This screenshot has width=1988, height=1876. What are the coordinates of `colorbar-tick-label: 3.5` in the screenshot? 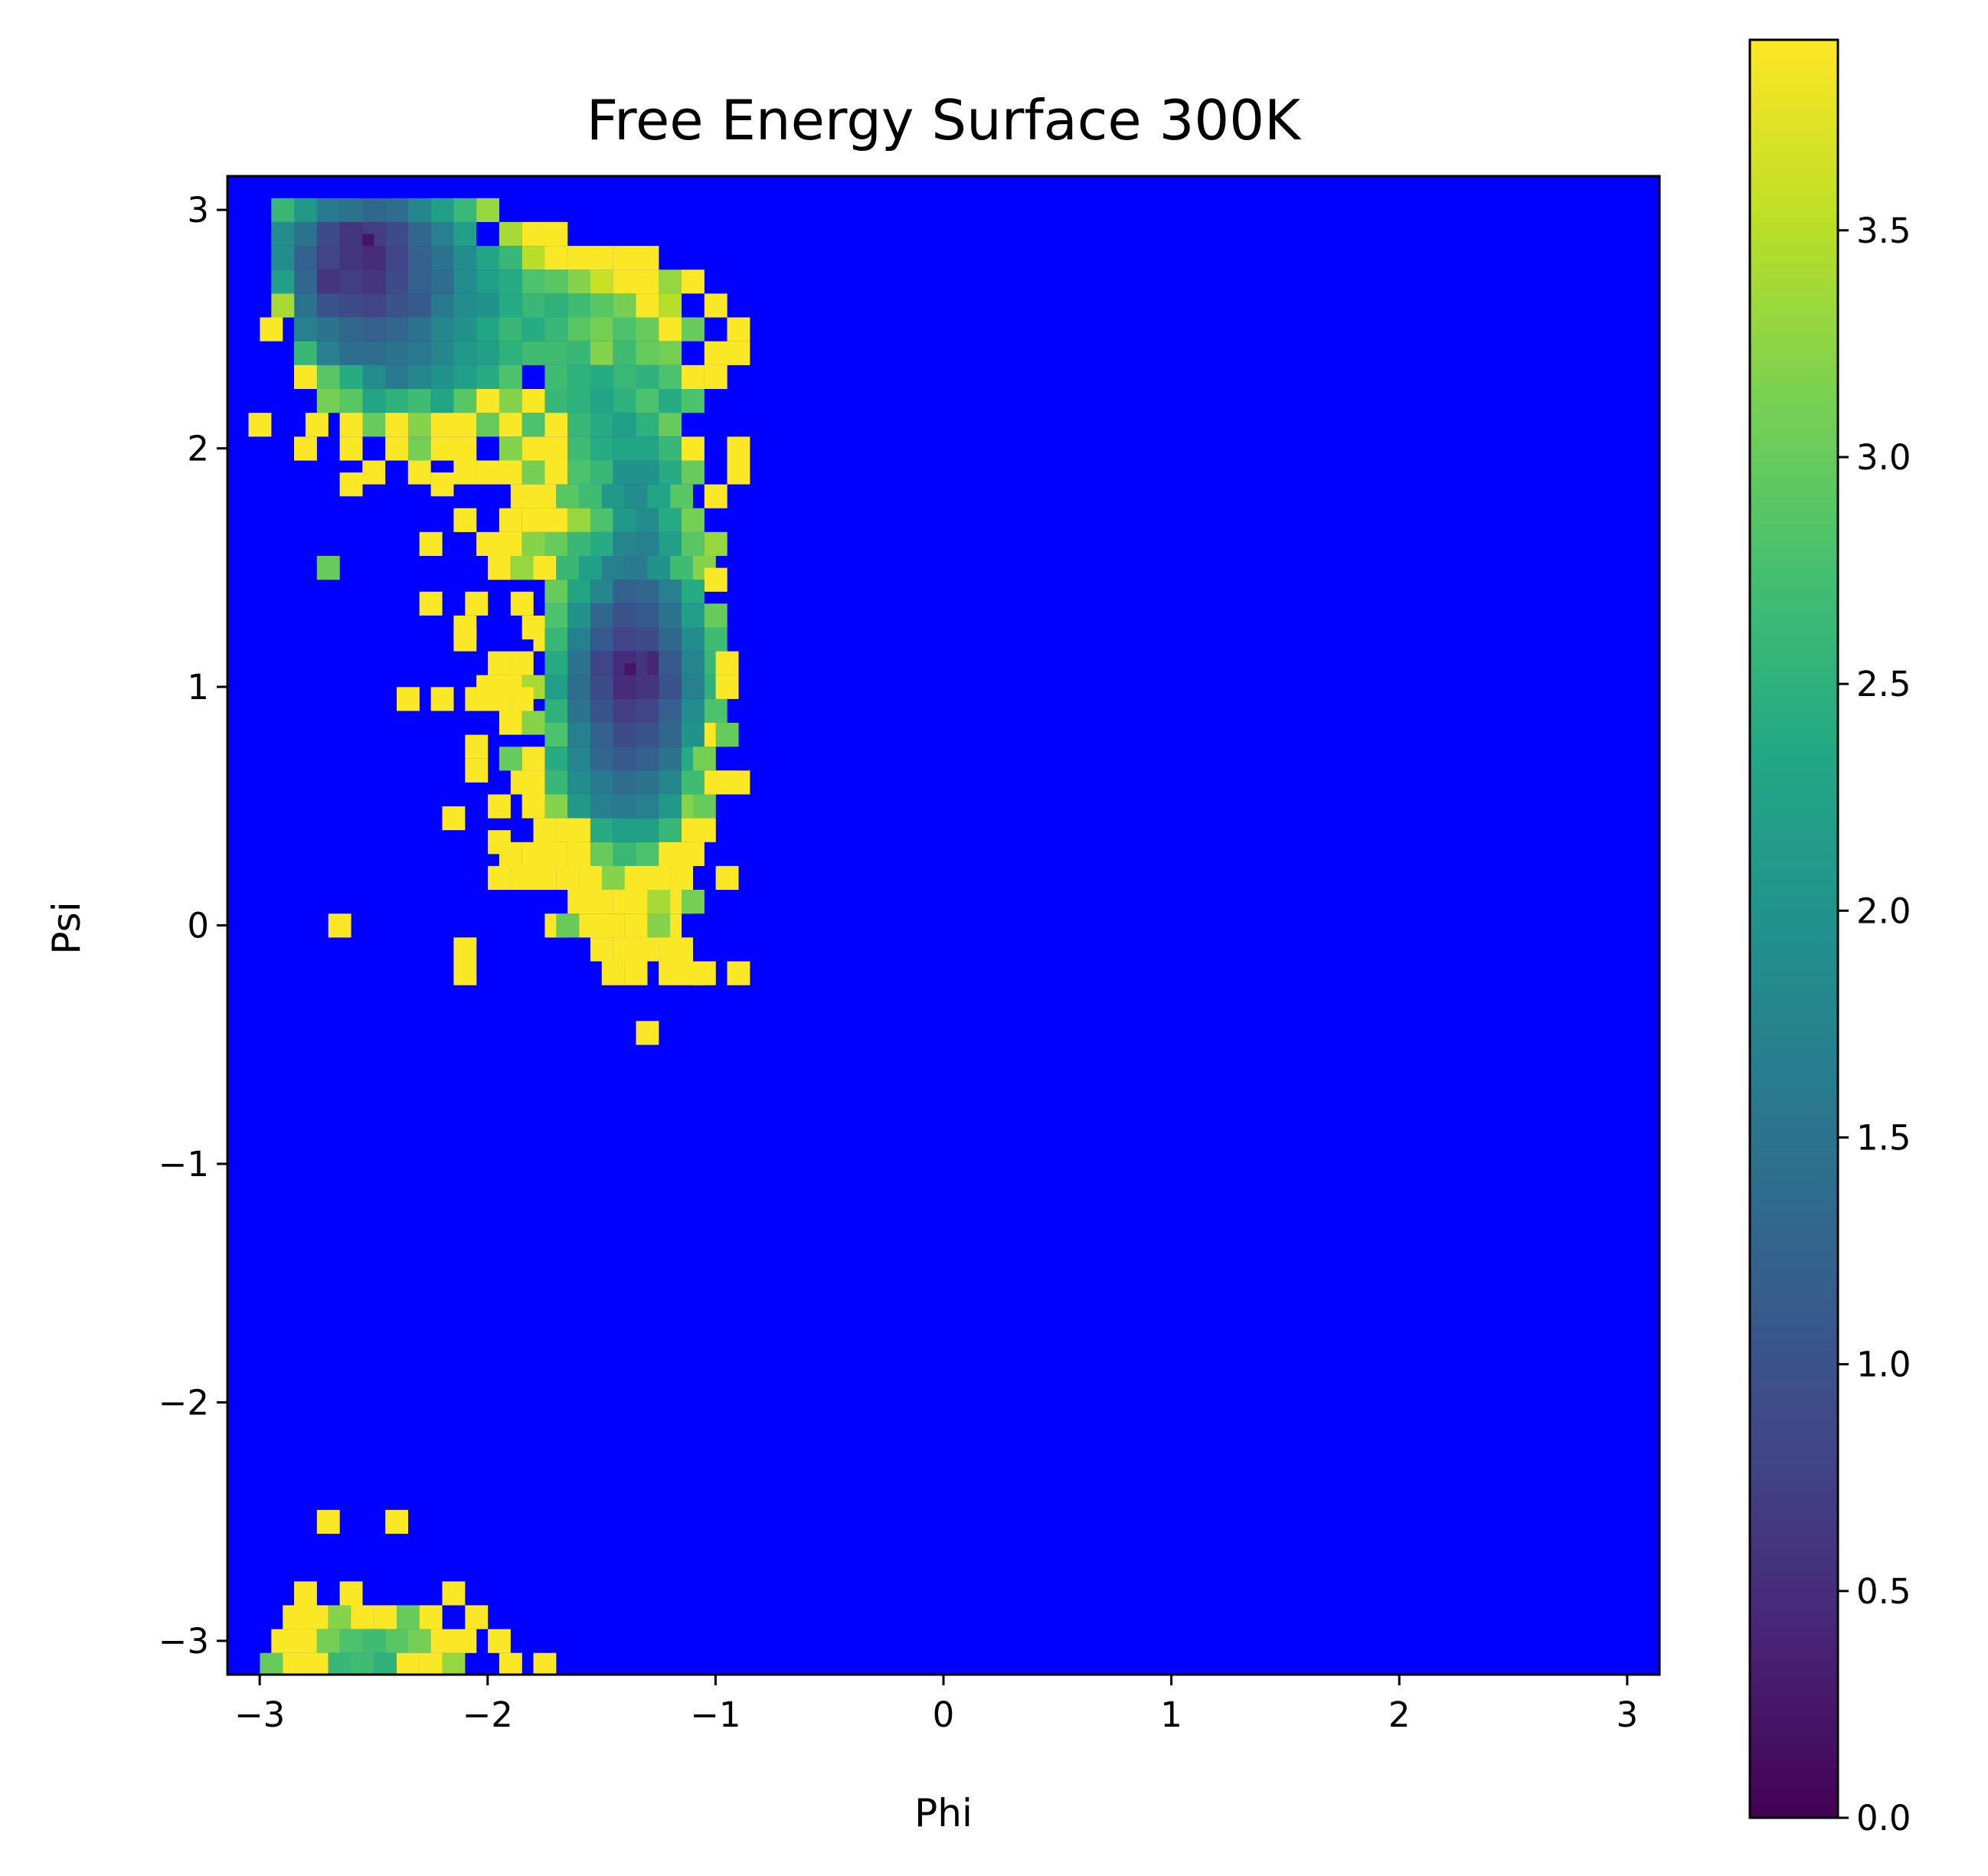 It's located at (1883, 231).